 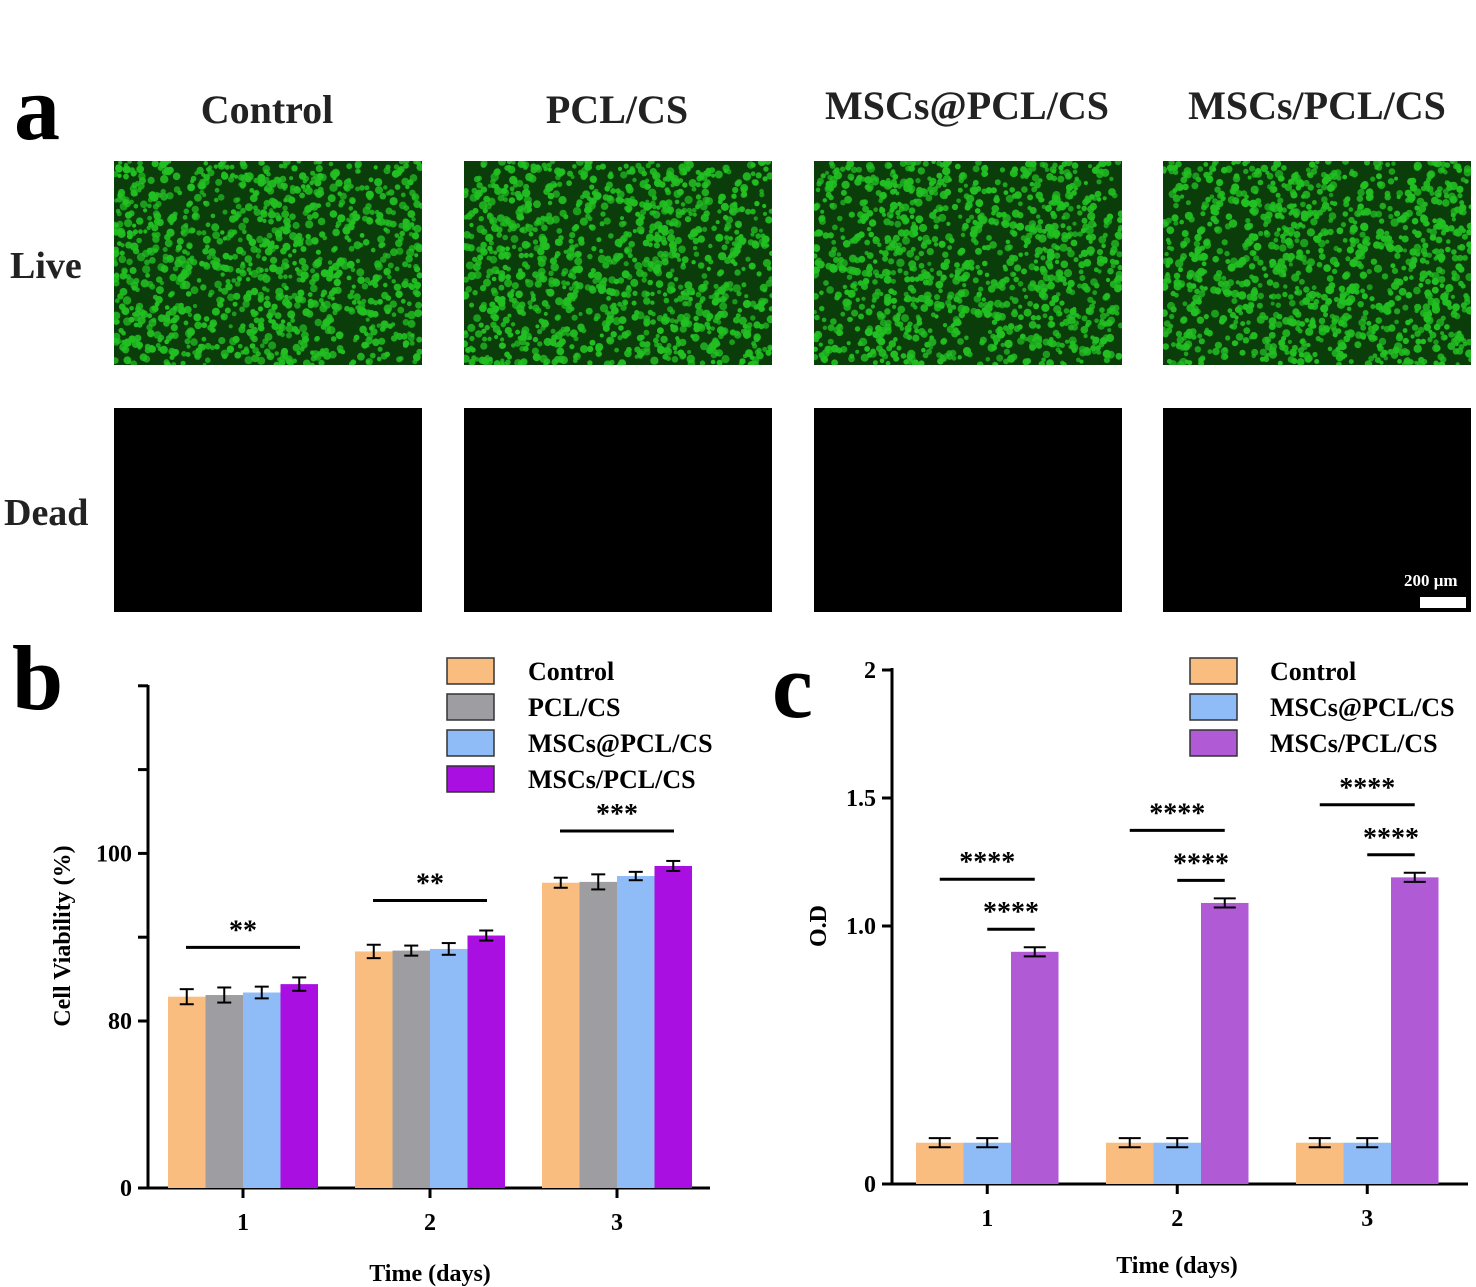 I want to click on y-axis-title: Cell Viability (%), so click(x=63, y=935).